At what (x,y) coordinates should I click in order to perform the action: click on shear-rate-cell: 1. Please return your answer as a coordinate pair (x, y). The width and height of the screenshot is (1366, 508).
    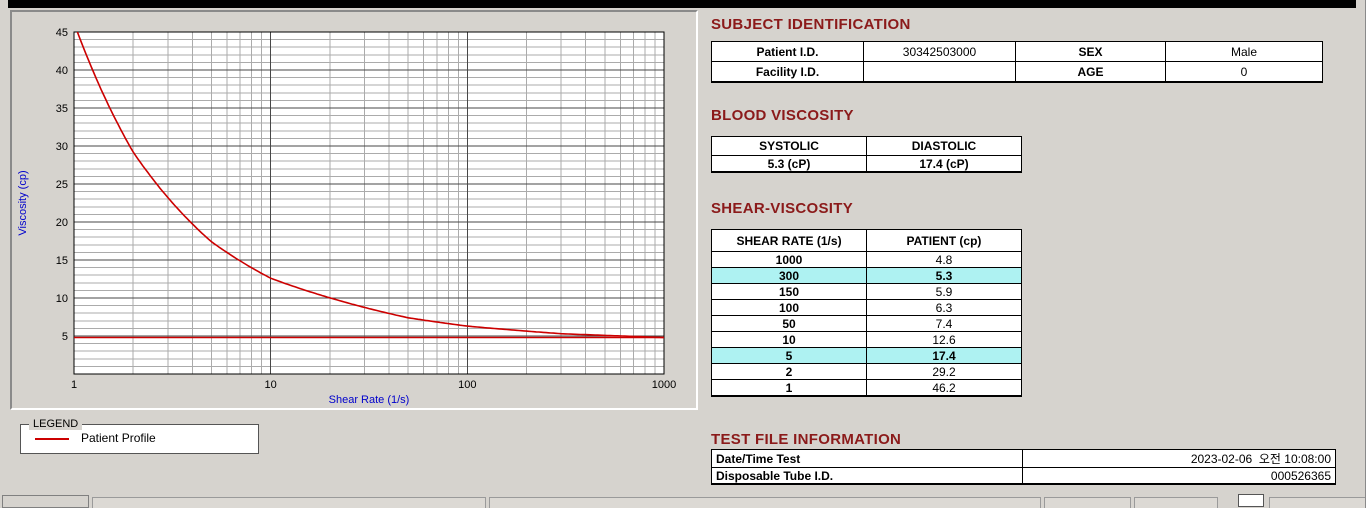
    Looking at the image, I should click on (789, 388).